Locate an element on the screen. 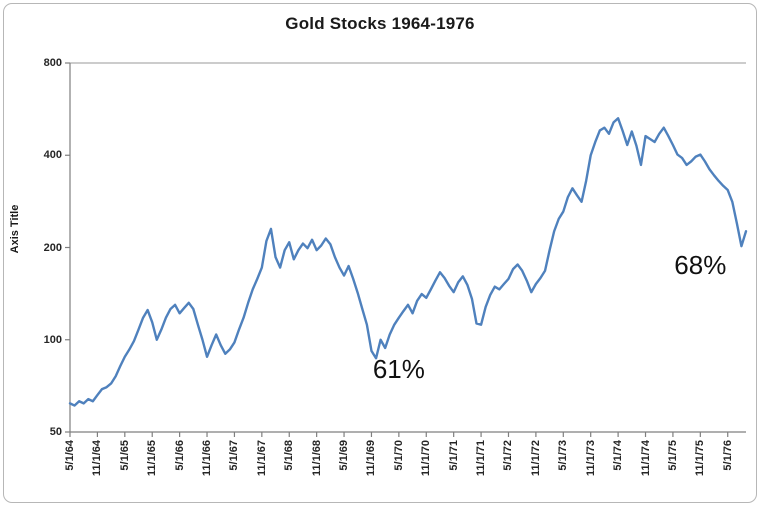  x-tick-label: 5/1/66 is located at coordinates (179, 455).